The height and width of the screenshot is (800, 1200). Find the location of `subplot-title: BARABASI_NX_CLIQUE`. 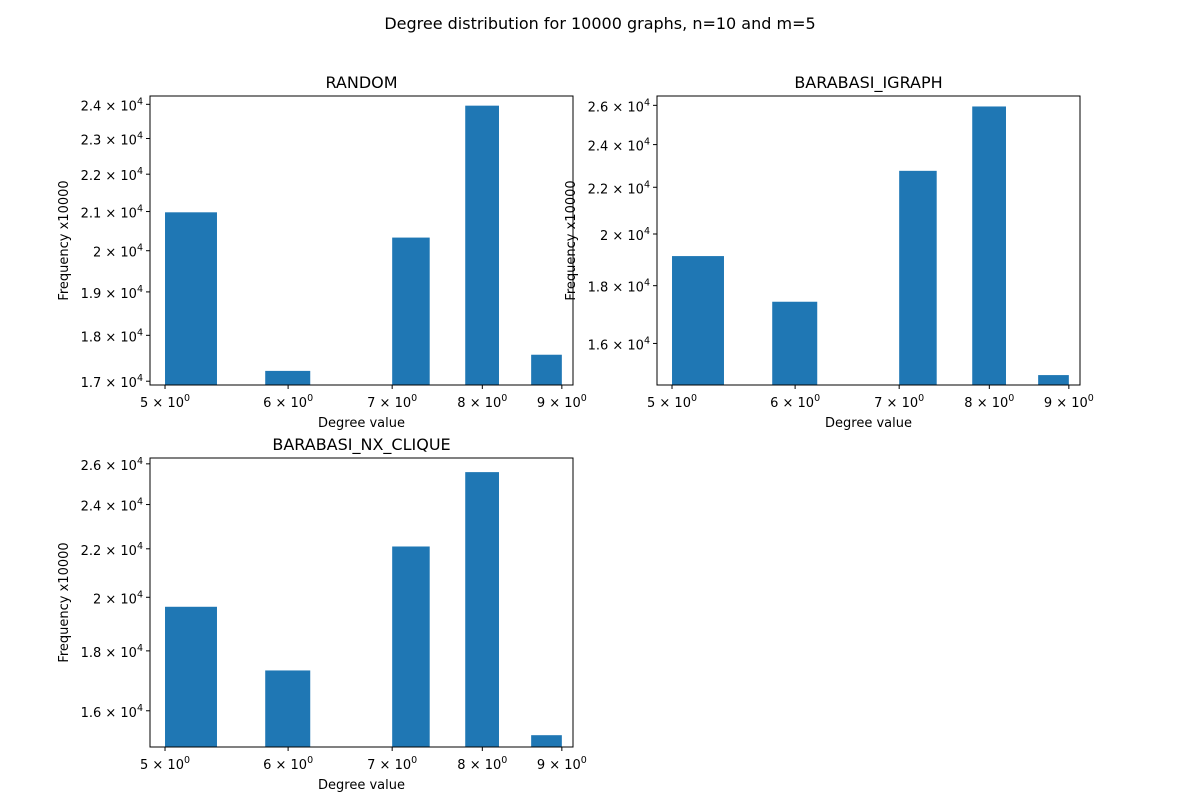

subplot-title: BARABASI_NX_CLIQUE is located at coordinates (361, 445).